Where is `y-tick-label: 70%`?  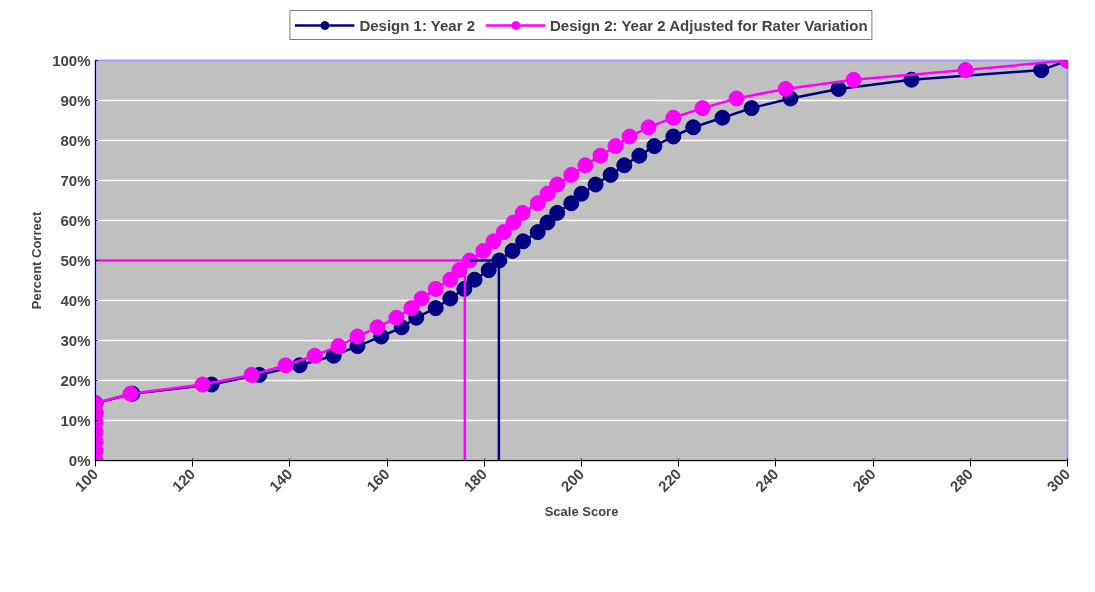
y-tick-label: 70% is located at coordinates (75, 180).